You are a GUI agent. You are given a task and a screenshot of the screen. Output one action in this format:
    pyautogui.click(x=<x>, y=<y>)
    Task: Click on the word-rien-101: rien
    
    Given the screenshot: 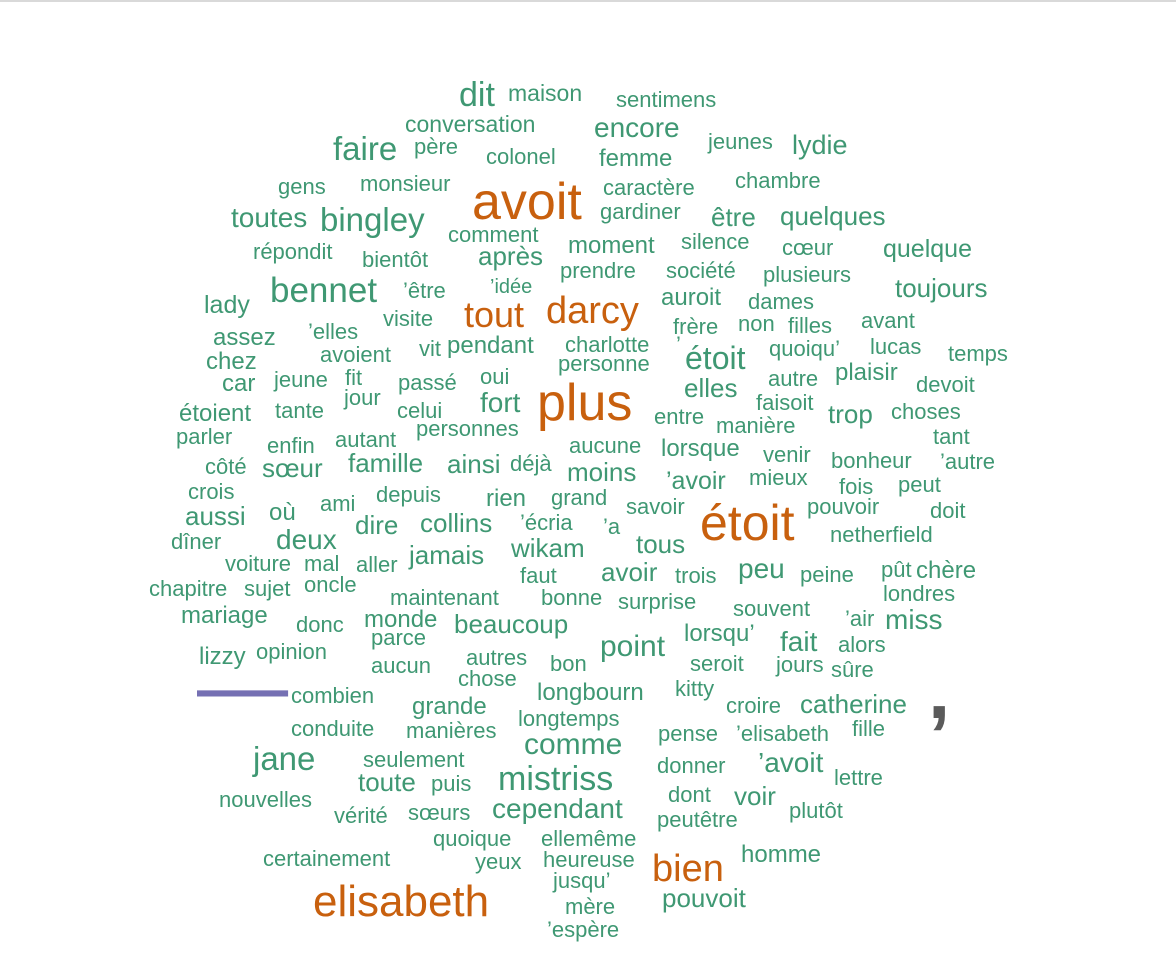 What is the action you would take?
    pyautogui.click(x=506, y=498)
    